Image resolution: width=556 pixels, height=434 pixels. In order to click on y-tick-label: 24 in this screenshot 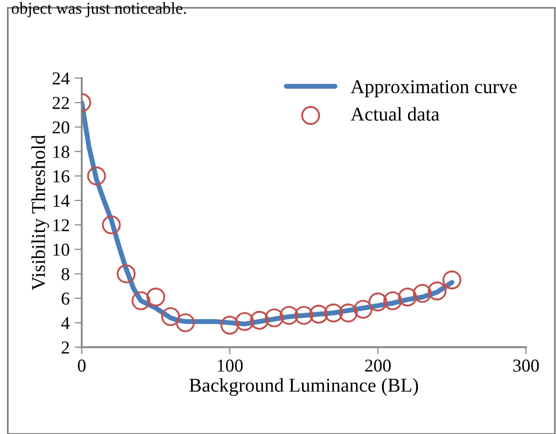, I will do `click(61, 78)`.